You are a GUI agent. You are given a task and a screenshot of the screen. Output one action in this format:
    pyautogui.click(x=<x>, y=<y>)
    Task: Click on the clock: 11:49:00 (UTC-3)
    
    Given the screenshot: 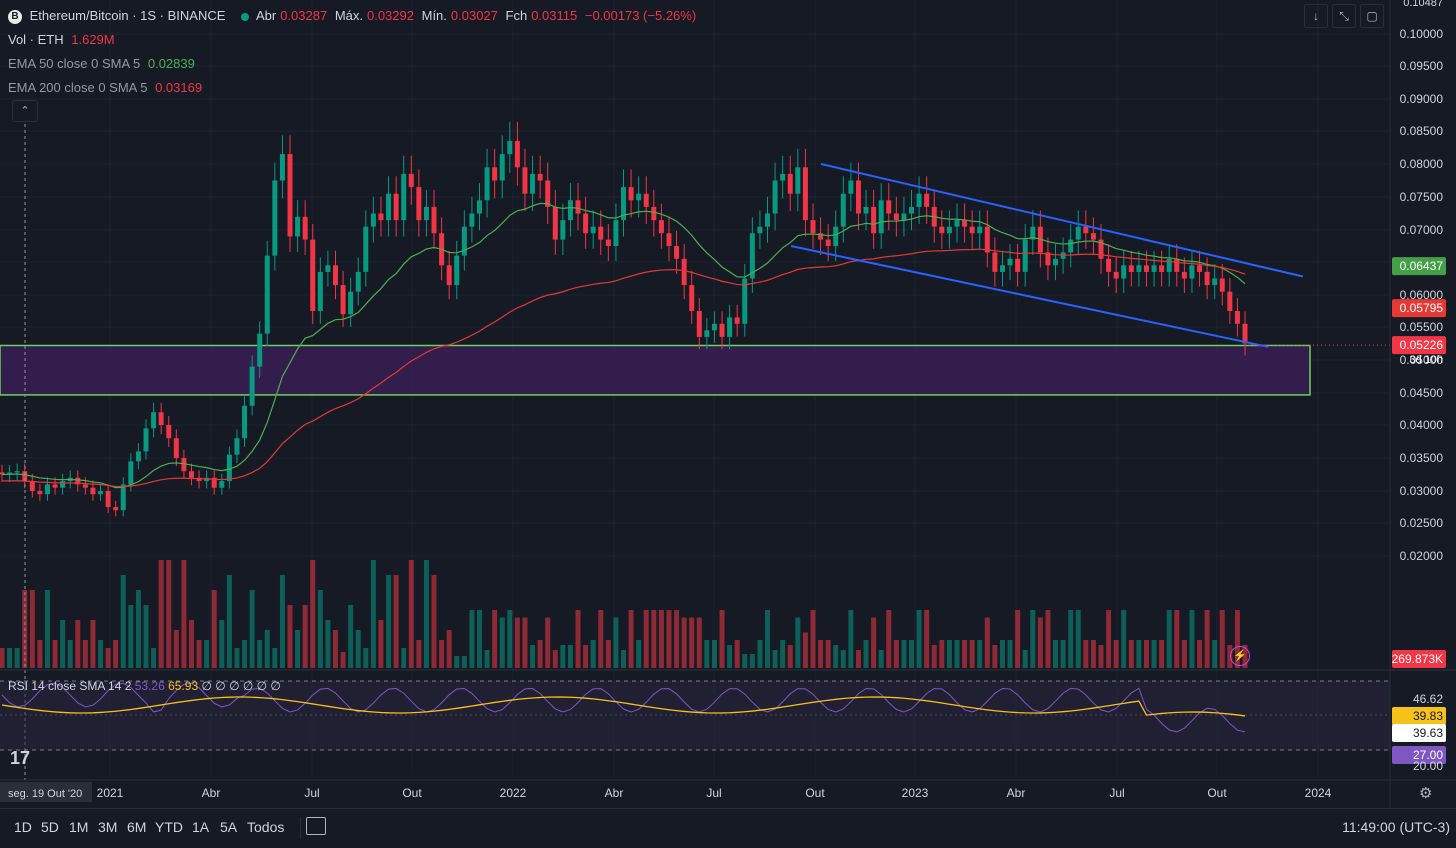 What is the action you would take?
    pyautogui.click(x=1396, y=827)
    